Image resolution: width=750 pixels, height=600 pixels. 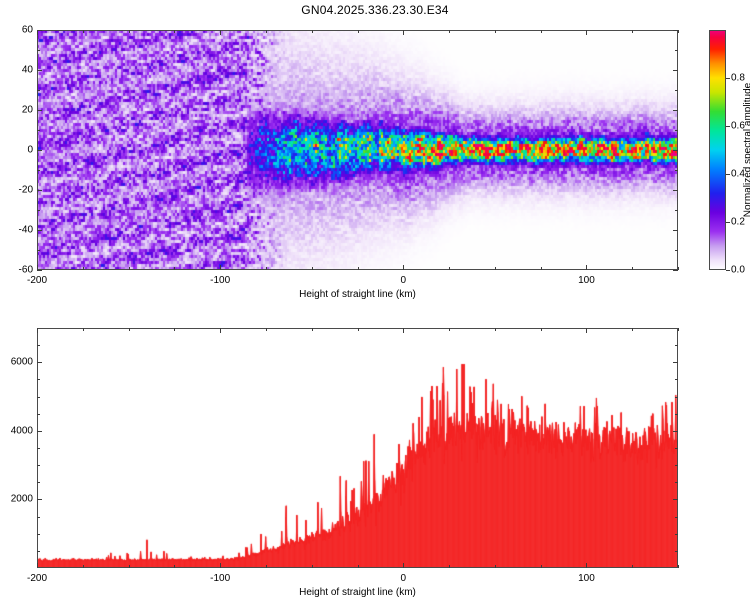 What do you see at coordinates (357, 294) in the screenshot?
I see `spectrogram-x-axis-title: Height of straight line (km)` at bounding box center [357, 294].